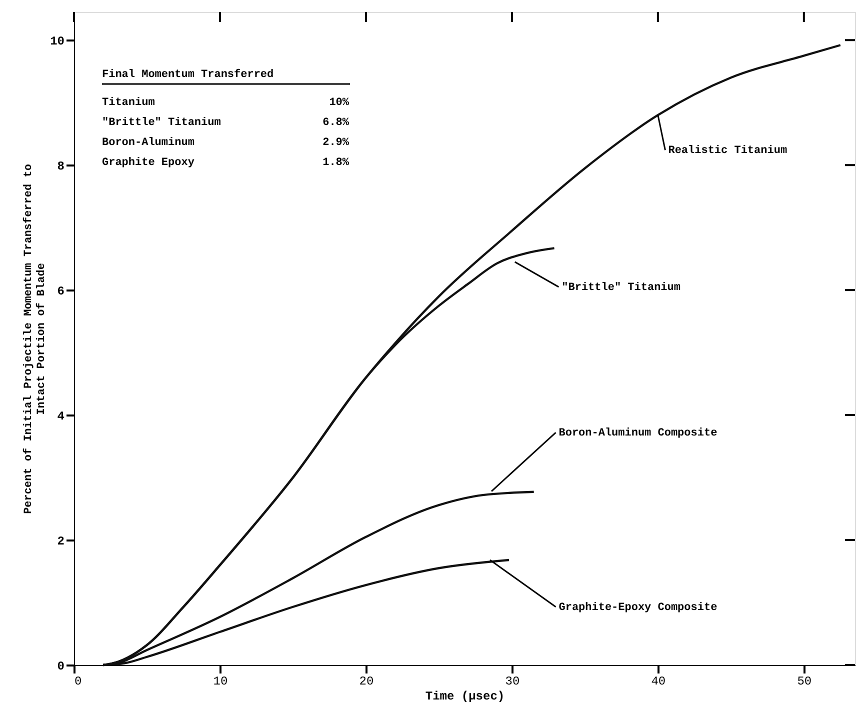 The image size is (860, 713). What do you see at coordinates (728, 151) in the screenshot?
I see `annotation: Realistic Titanium` at bounding box center [728, 151].